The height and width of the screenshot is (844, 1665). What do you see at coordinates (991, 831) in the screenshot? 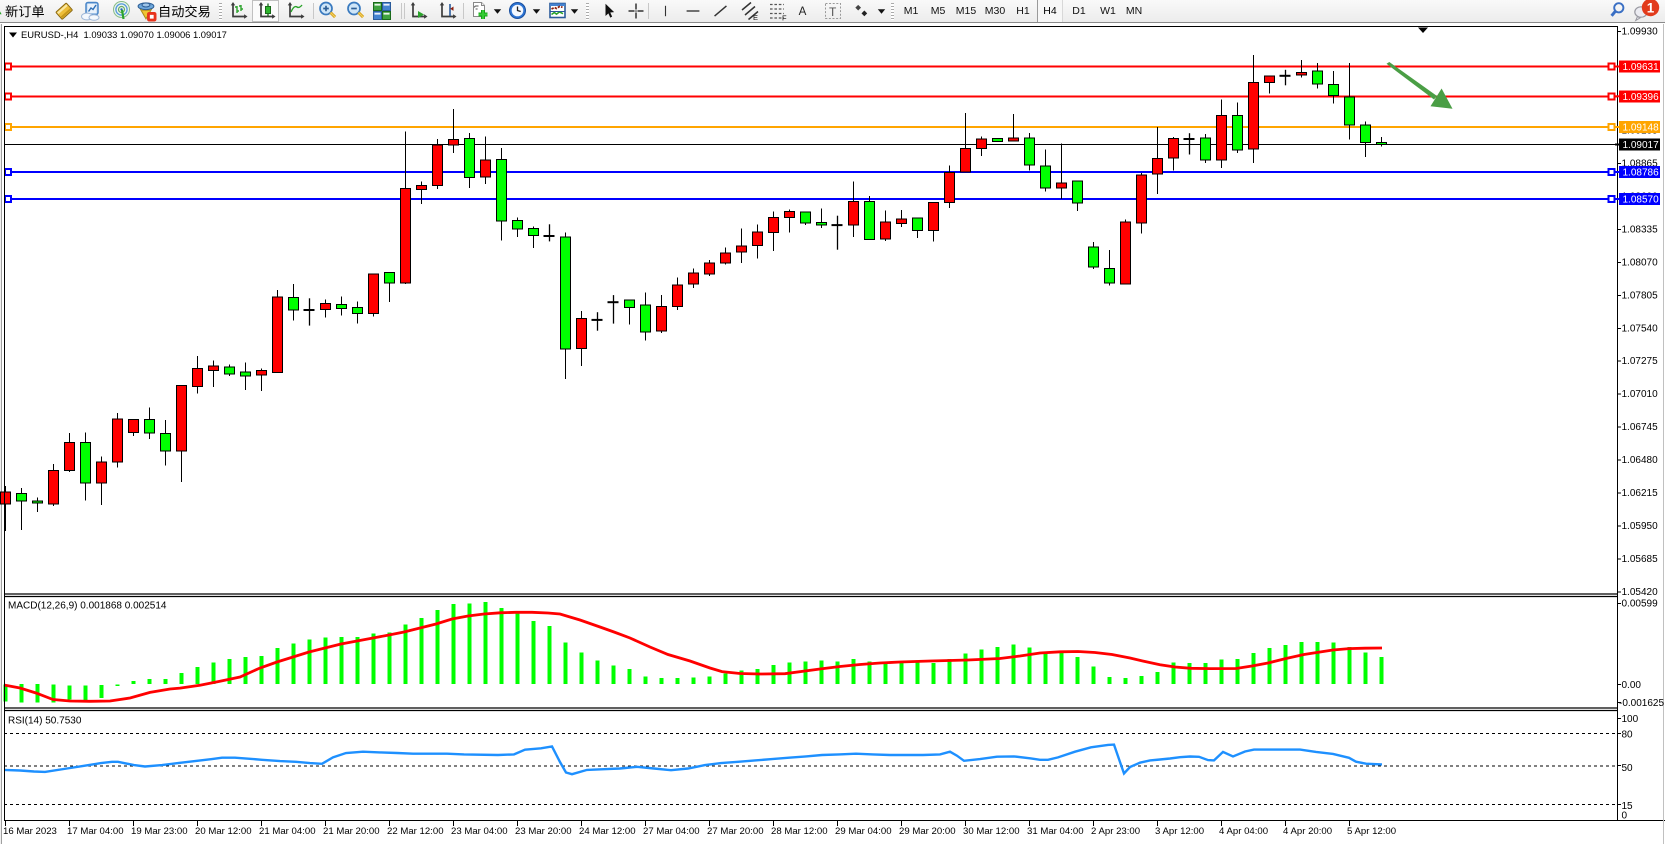
I see `svg-text: 30 Mar 12:00` at bounding box center [991, 831].